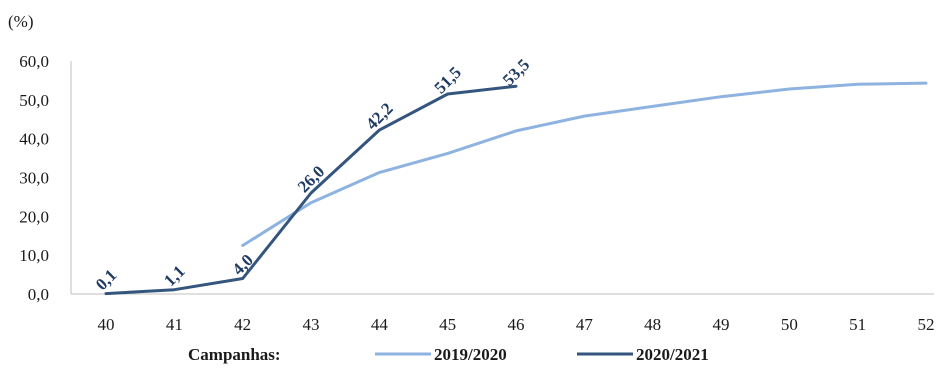 This screenshot has width=950, height=369. I want to click on data-label: 4,0, so click(243, 264).